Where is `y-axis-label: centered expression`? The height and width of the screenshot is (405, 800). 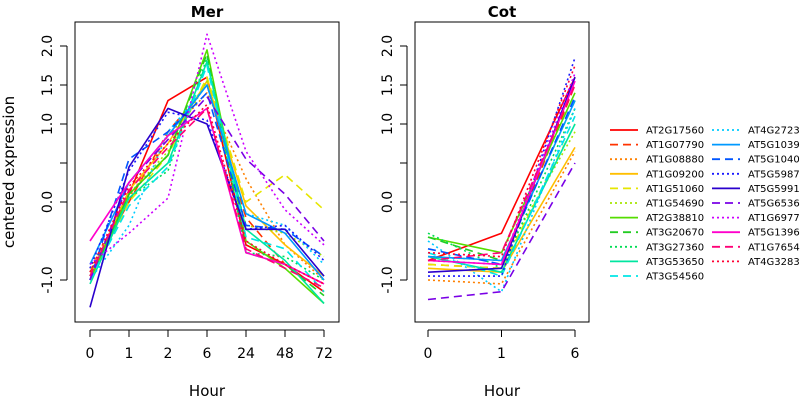
y-axis-label: centered expression is located at coordinates (9, 172).